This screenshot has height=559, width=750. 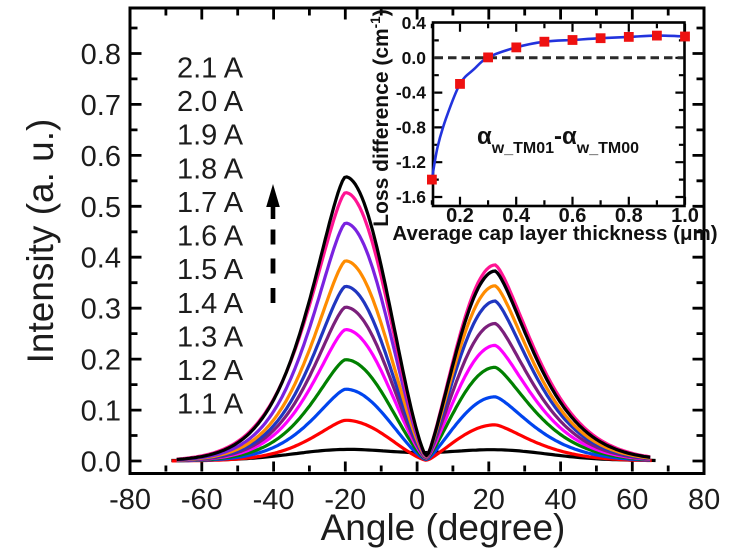 What do you see at coordinates (489, 500) in the screenshot?
I see `svg-text: 20` at bounding box center [489, 500].